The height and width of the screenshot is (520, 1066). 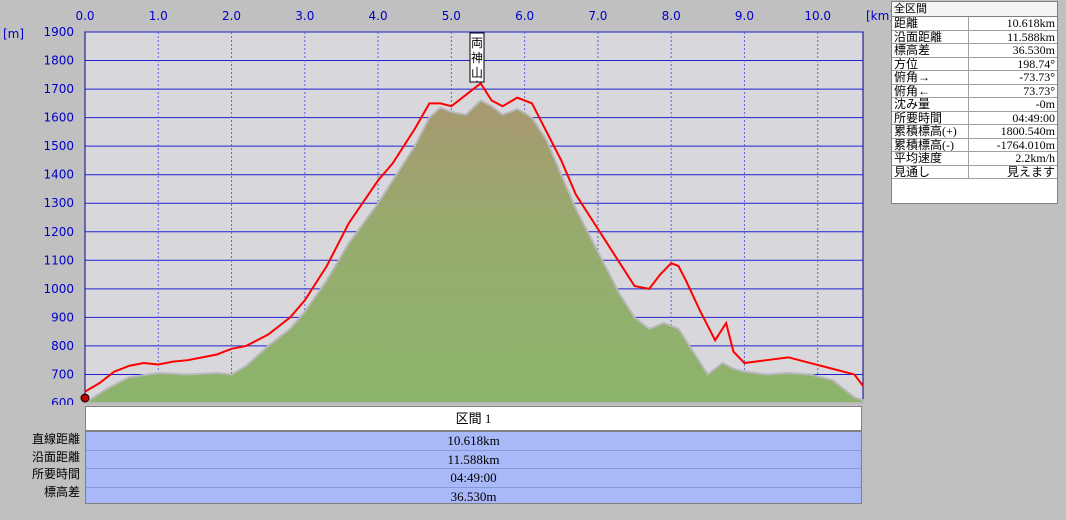 What do you see at coordinates (84, 16) in the screenshot?
I see `x-tick-label: 0.0` at bounding box center [84, 16].